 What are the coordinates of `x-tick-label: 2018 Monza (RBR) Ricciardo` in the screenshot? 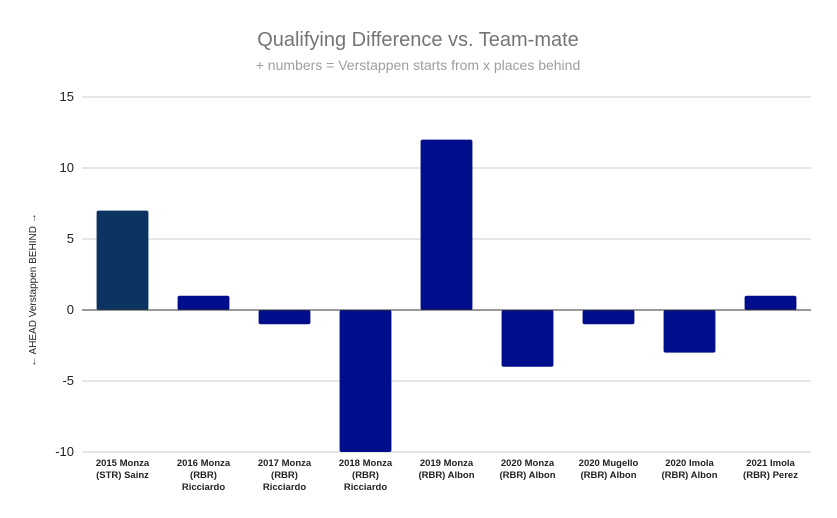 It's located at (366, 475).